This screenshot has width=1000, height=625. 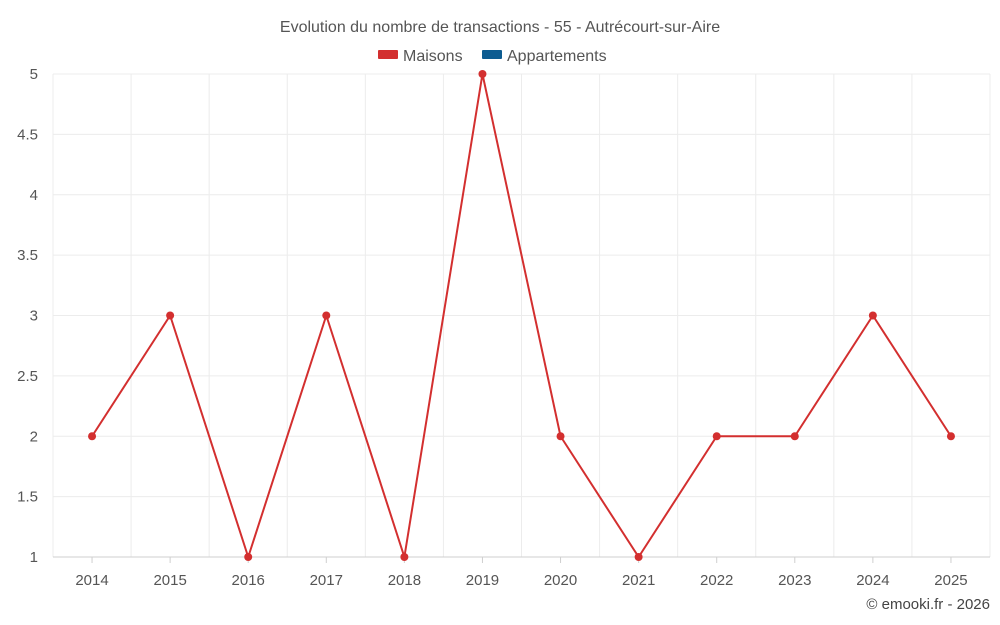 What do you see at coordinates (794, 580) in the screenshot?
I see `x-tick-label: 2023` at bounding box center [794, 580].